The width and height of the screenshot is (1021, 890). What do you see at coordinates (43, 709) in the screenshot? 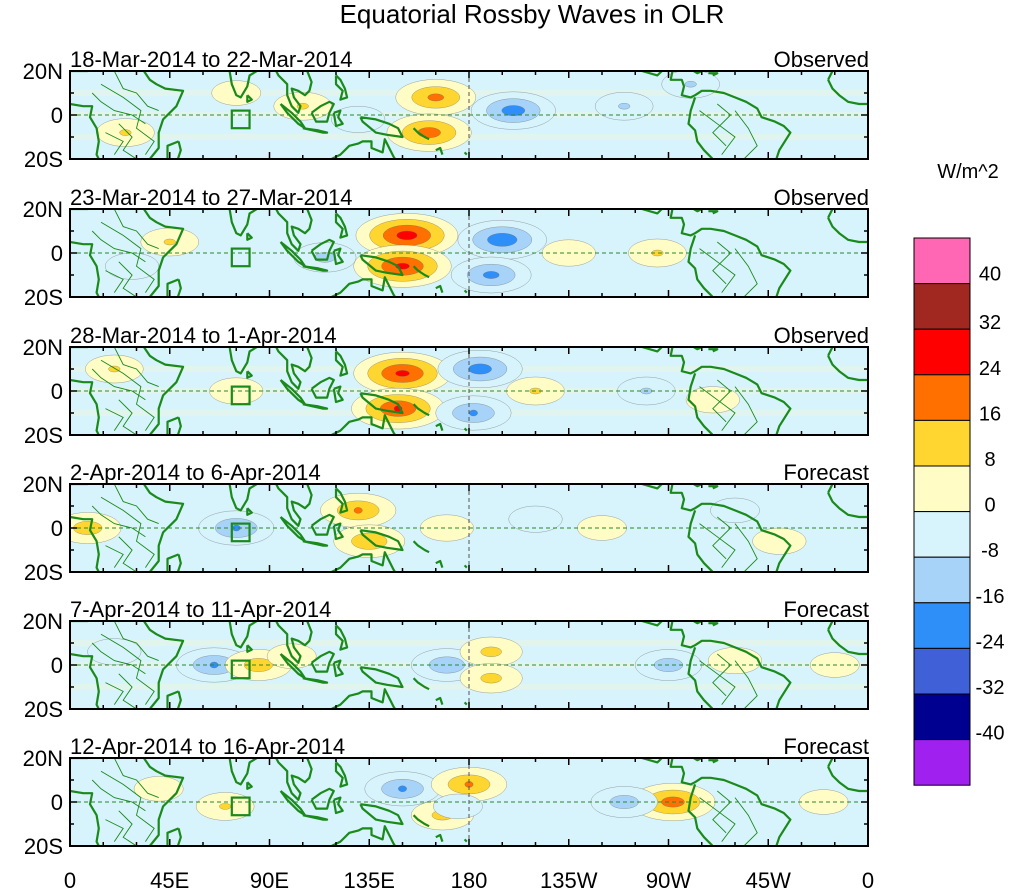
I see `lat-tick-label: 20S` at bounding box center [43, 709].